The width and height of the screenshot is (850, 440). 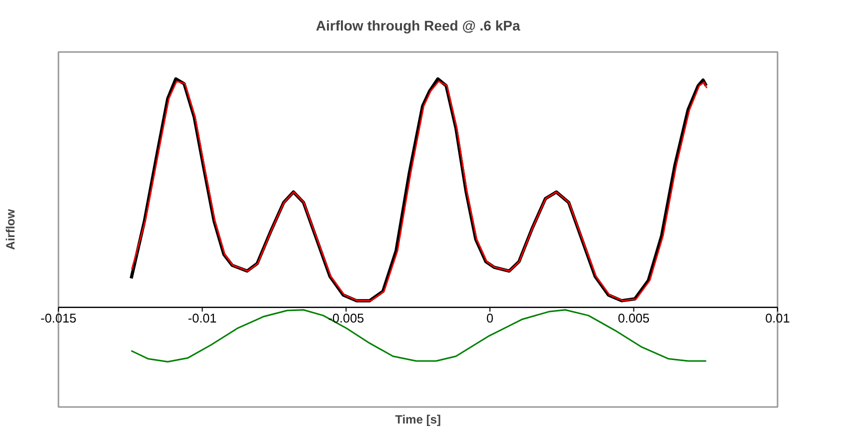 What do you see at coordinates (777, 319) in the screenshot?
I see `x-tick-label: 0.01` at bounding box center [777, 319].